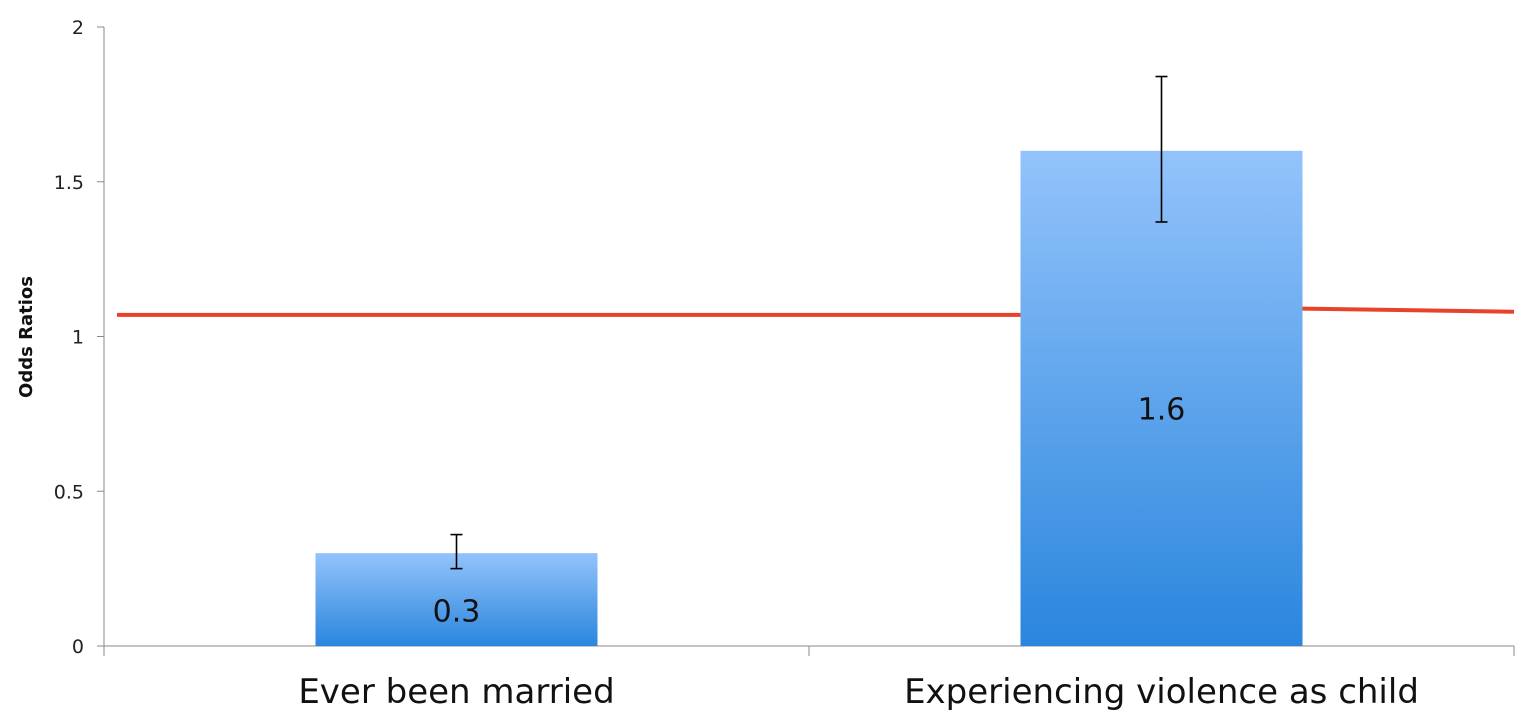 The image size is (1516, 711). Describe the element at coordinates (456, 691) in the screenshot. I see `x-category-label: Ever been married` at that location.